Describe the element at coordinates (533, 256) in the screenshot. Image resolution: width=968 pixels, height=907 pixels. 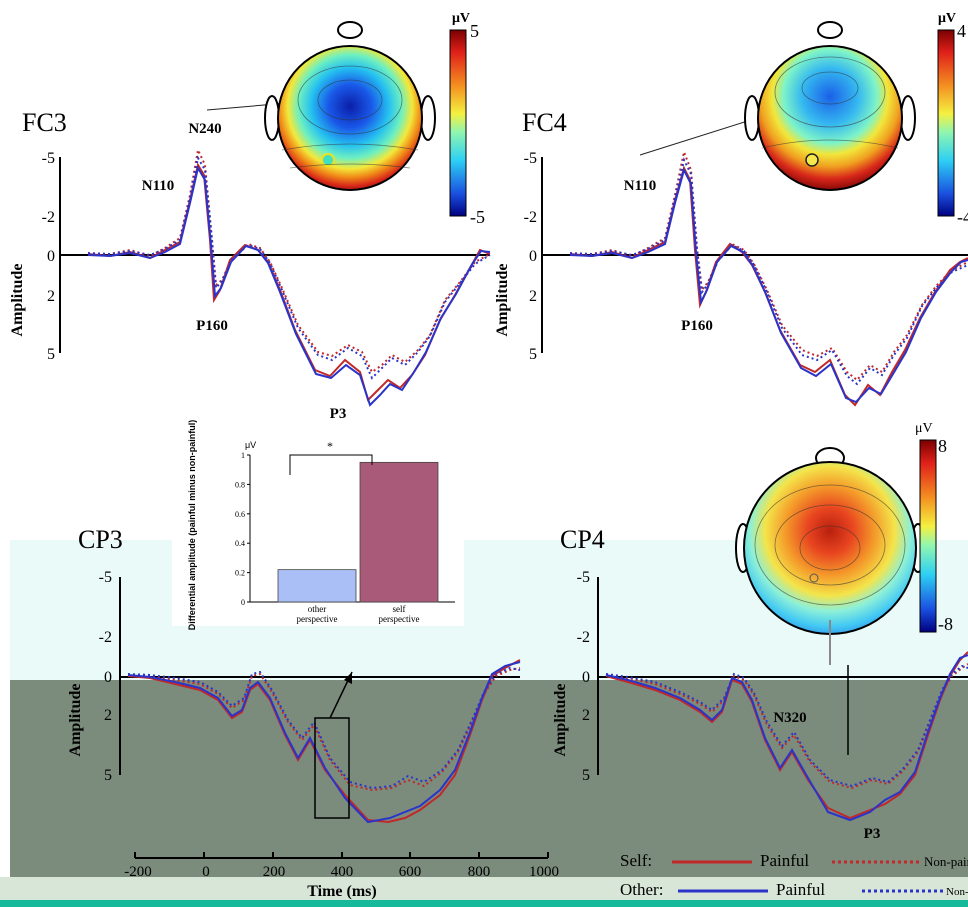
I see `ytick-fc4-0: 0` at that location.